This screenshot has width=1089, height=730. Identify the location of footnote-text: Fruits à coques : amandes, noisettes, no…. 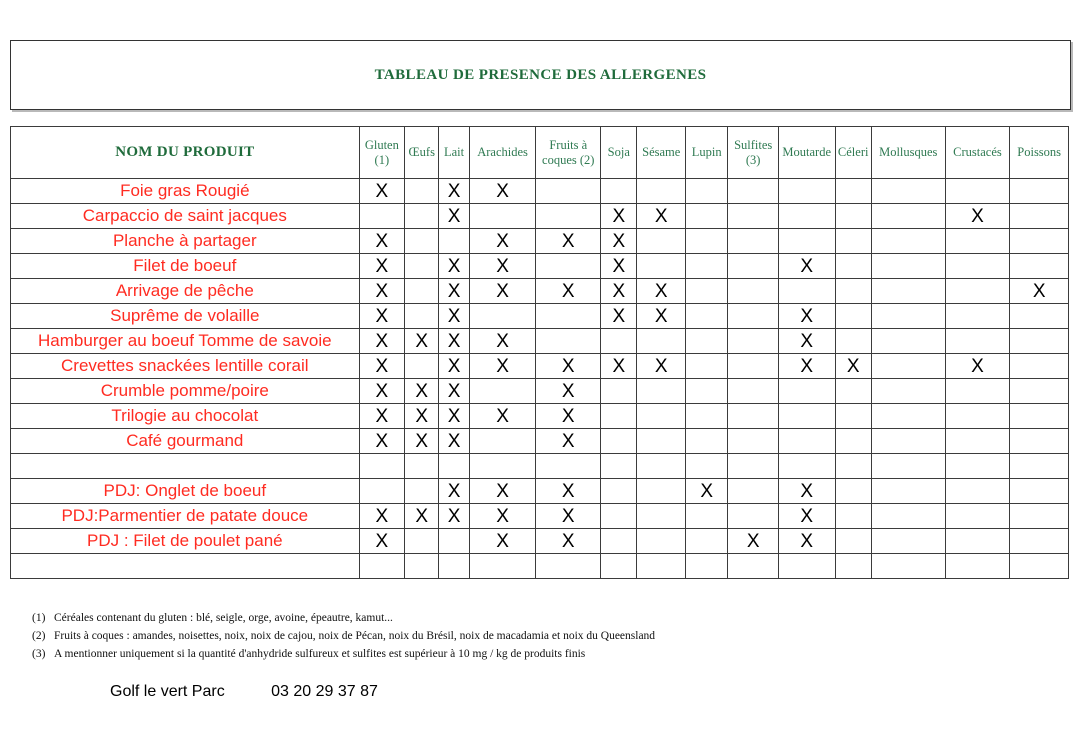
(355, 635).